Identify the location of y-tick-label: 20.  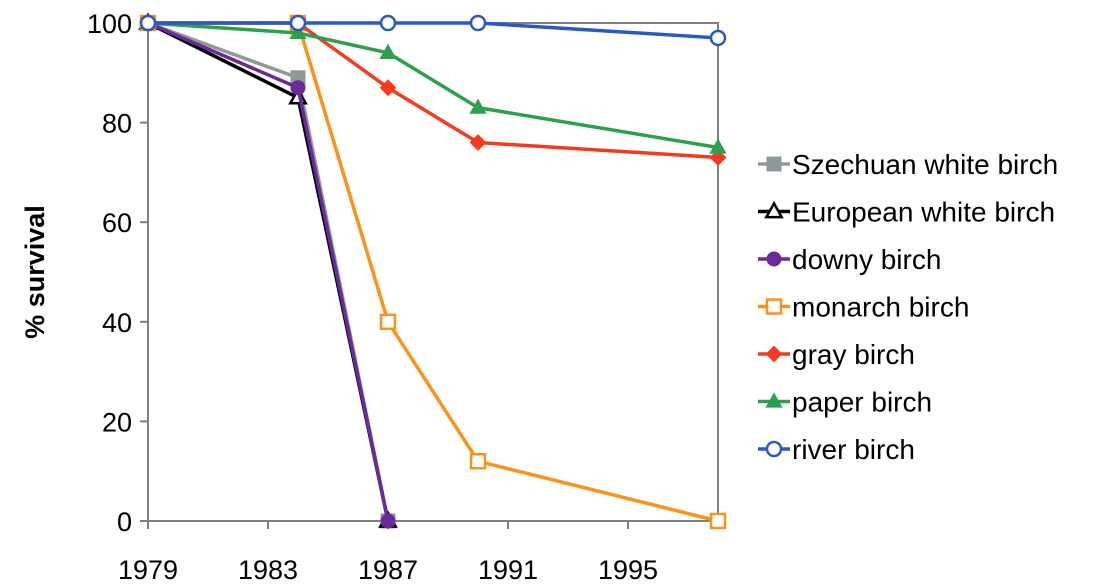
(117, 422).